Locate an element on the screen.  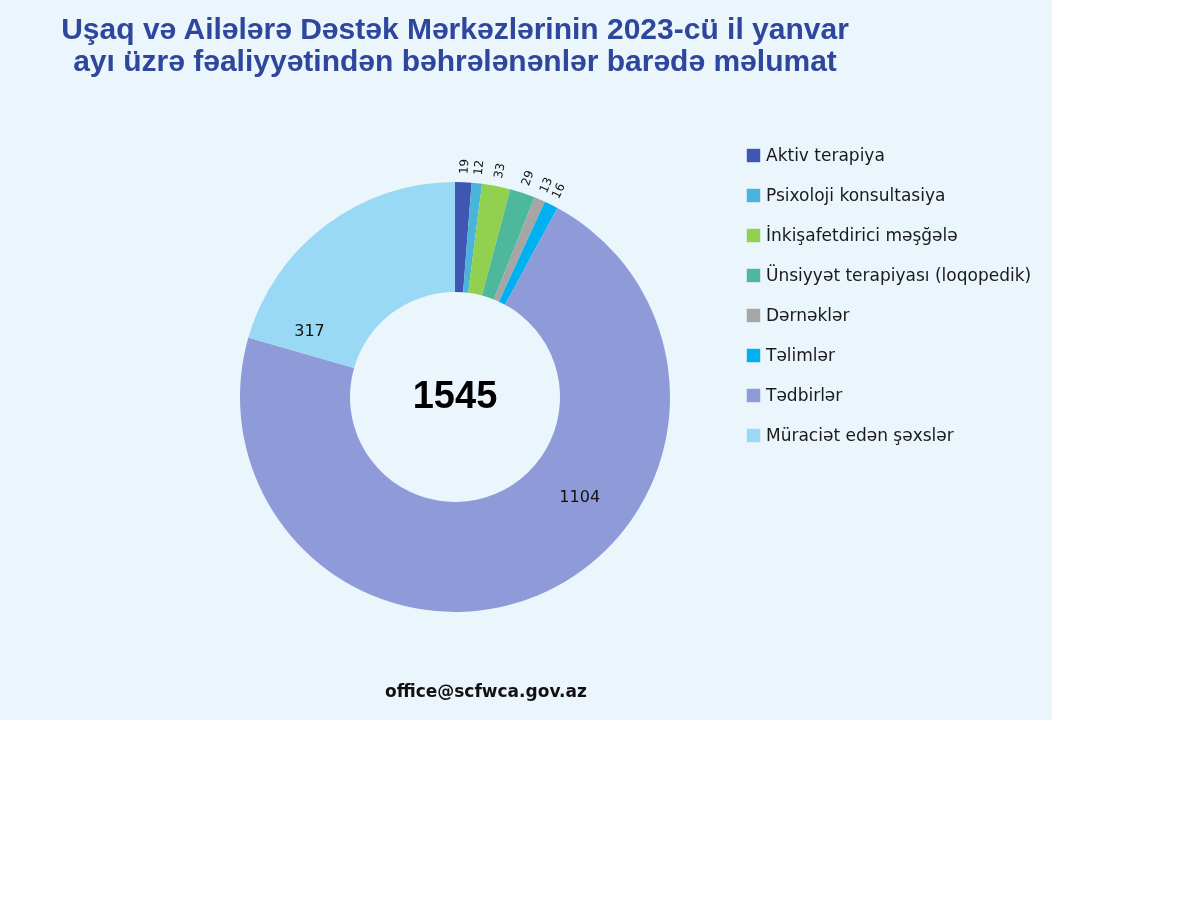
legend-label: Aktiv terapiya is located at coordinates (825, 154).